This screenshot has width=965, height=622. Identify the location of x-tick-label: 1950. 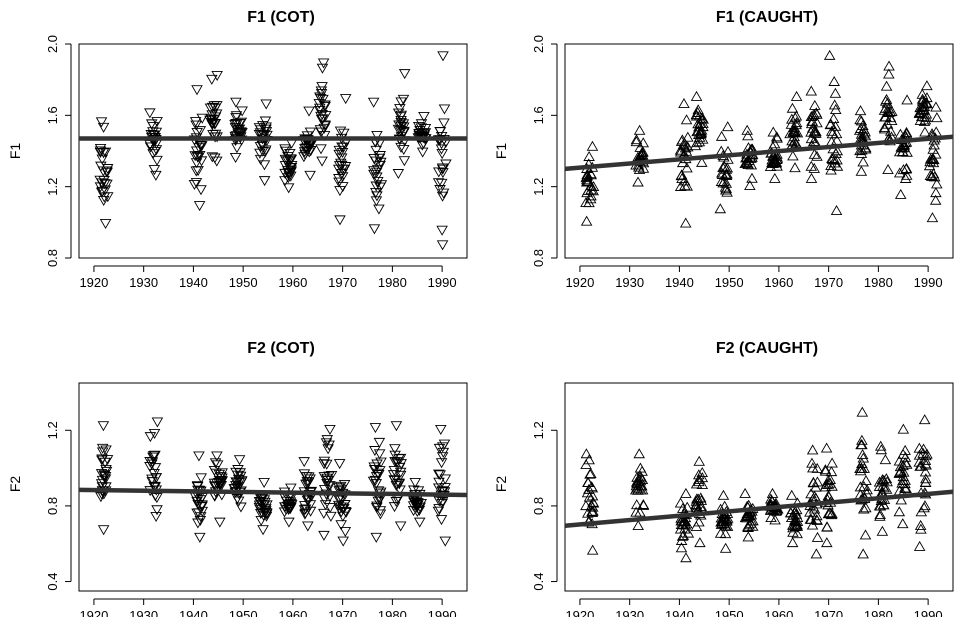
(729, 282).